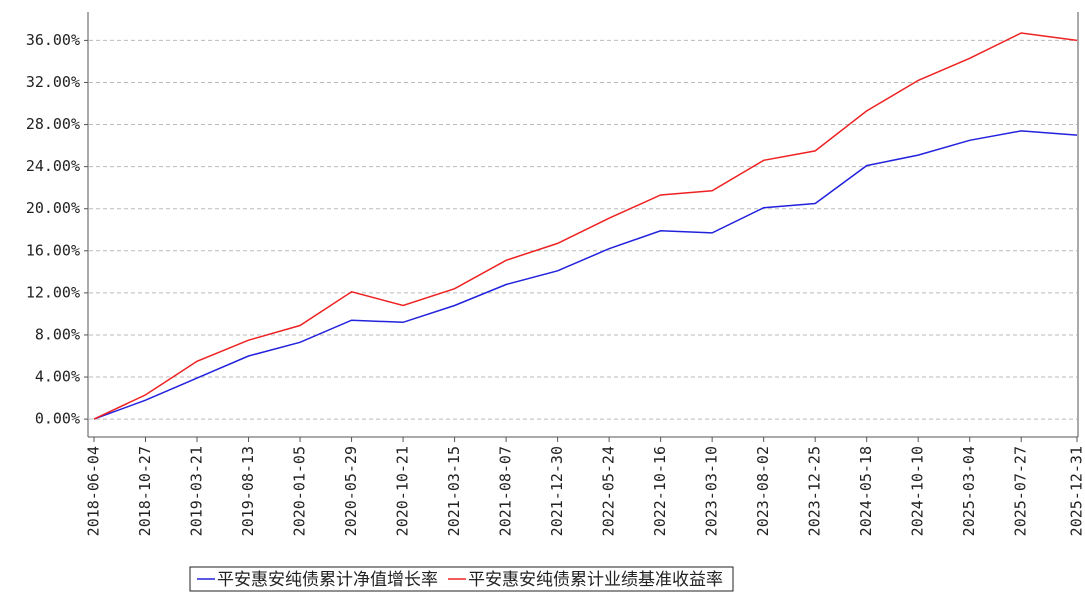  Describe the element at coordinates (300, 491) in the screenshot. I see `x-tick-label: 2020-01-05` at that location.